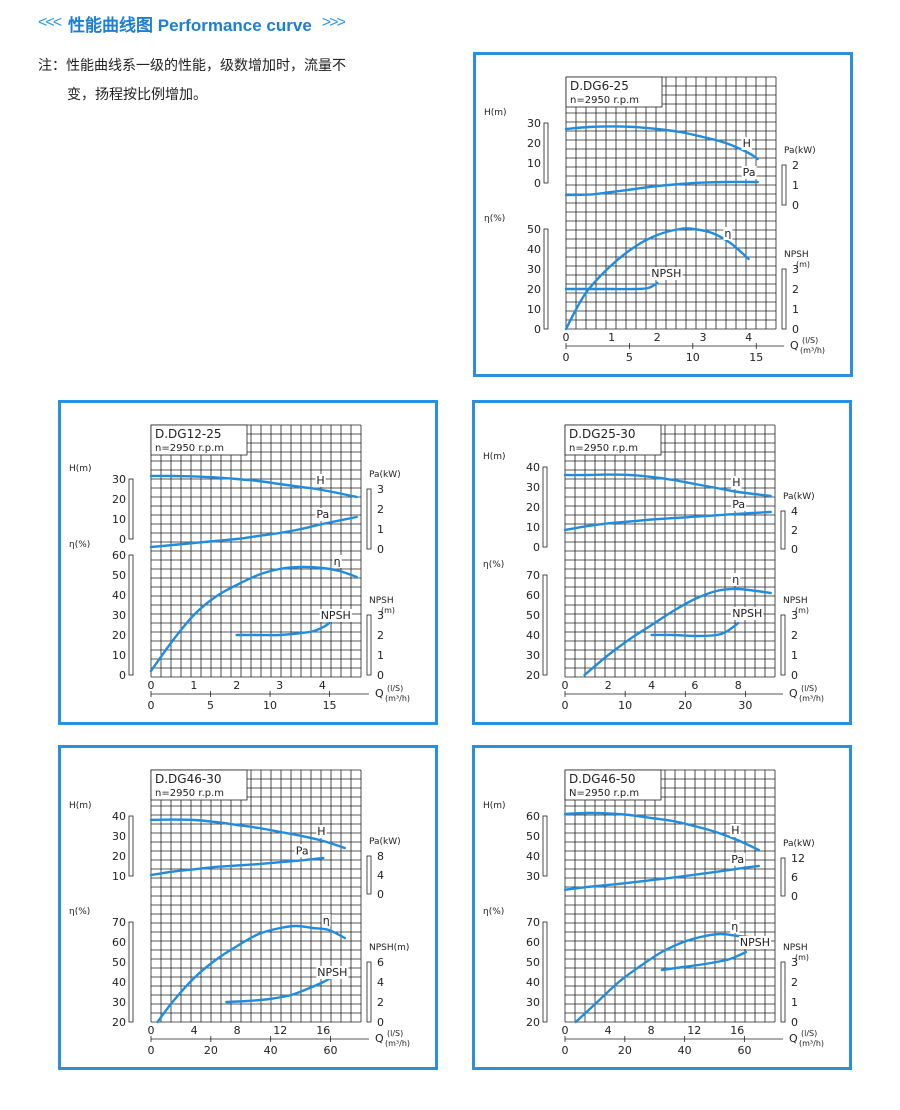 This screenshot has height=1110, width=900. I want to click on q-unit-ls: (l/S), so click(809, 688).